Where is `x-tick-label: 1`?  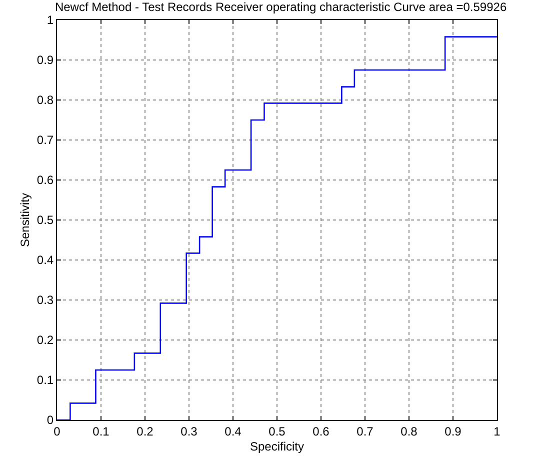 x-tick-label: 1 is located at coordinates (497, 431).